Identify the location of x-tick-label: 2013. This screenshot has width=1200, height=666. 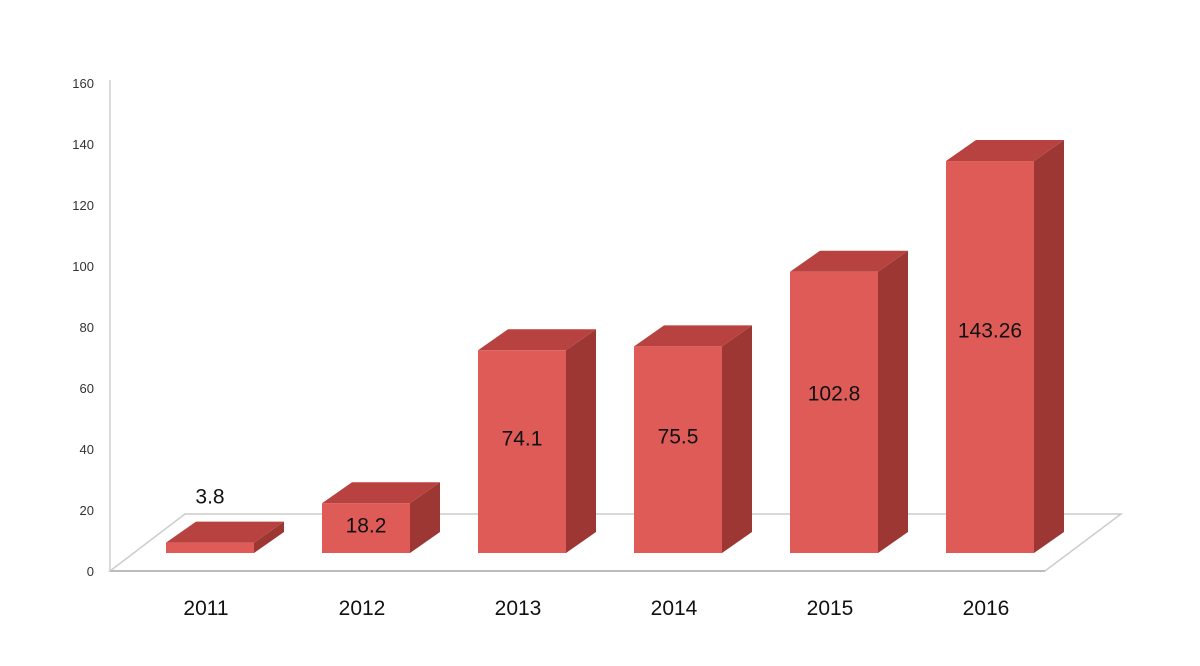
(518, 608).